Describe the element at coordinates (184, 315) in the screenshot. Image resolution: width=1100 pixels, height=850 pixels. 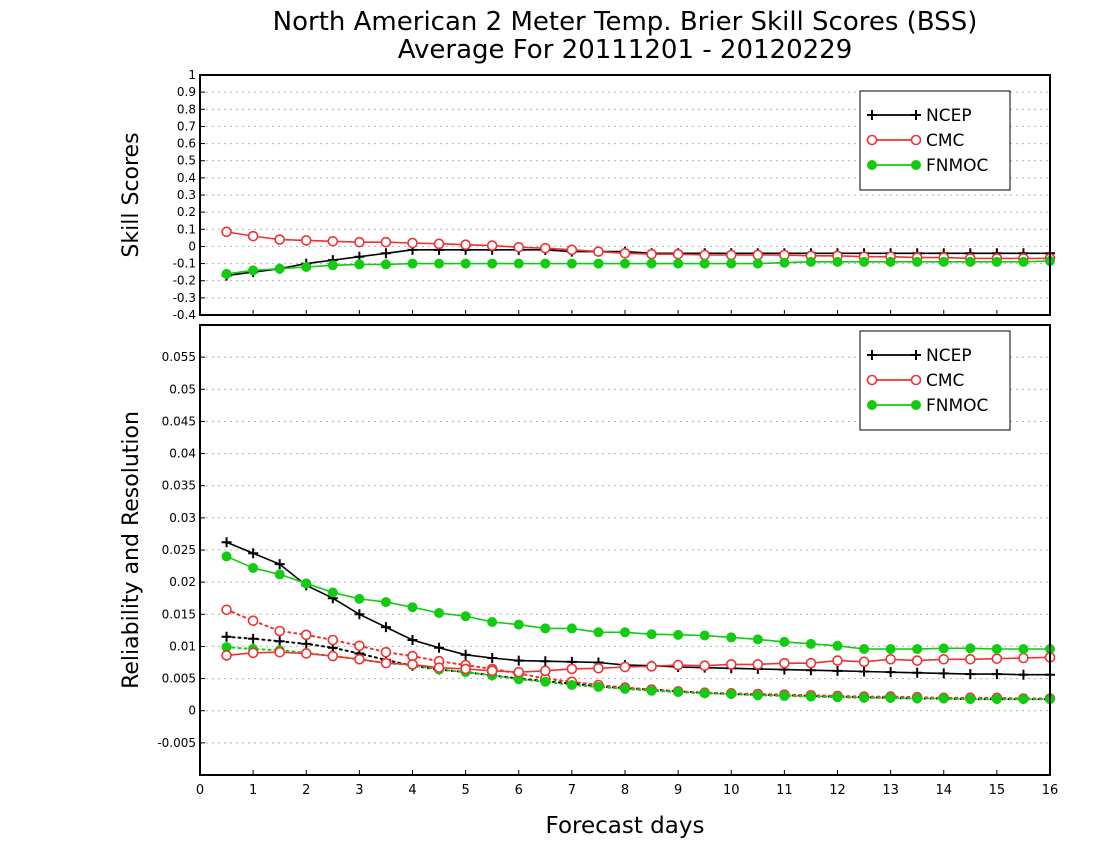
I see `y-tick-label: -0.4` at that location.